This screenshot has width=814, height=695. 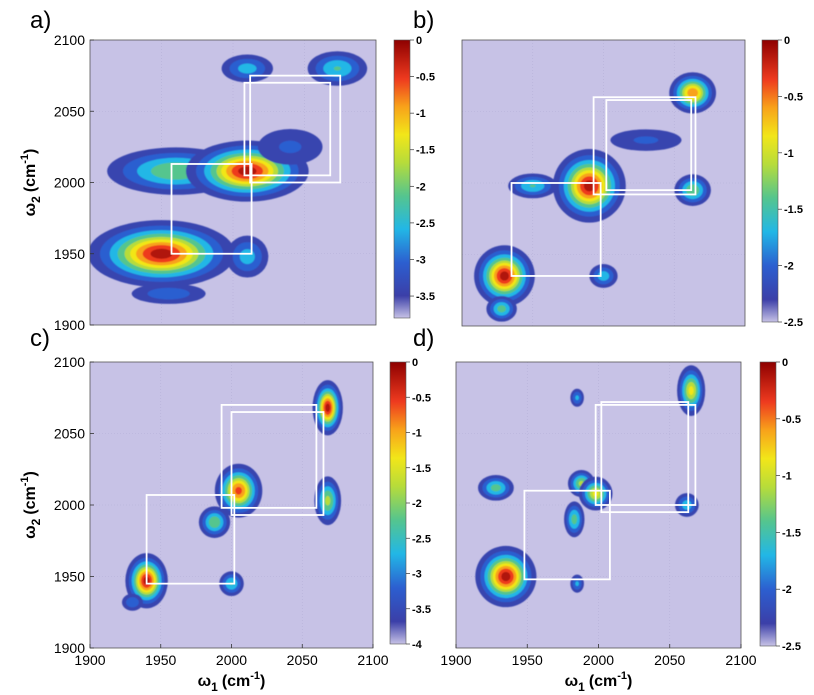 What do you see at coordinates (423, 338) in the screenshot?
I see `panel-label: d)` at bounding box center [423, 338].